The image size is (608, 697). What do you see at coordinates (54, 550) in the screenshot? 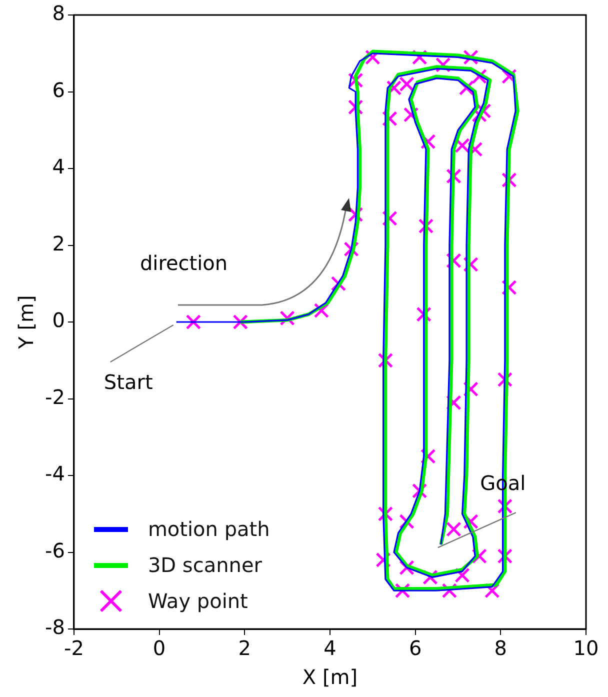
I see `y-tick-label: -6` at bounding box center [54, 550].